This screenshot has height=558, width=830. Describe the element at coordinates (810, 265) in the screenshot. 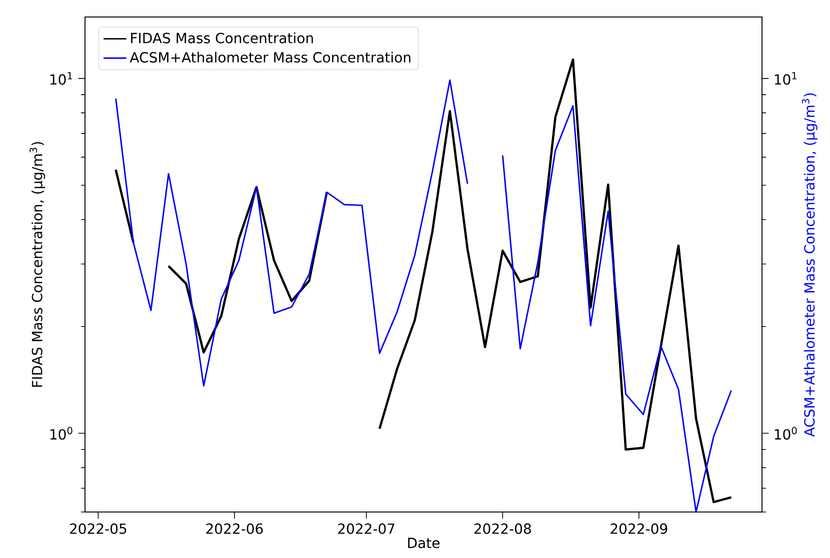

I see `y2-axis-title: ACSM+Athalometer Mass Concentration, (μg/m$^{3}$)` at that location.